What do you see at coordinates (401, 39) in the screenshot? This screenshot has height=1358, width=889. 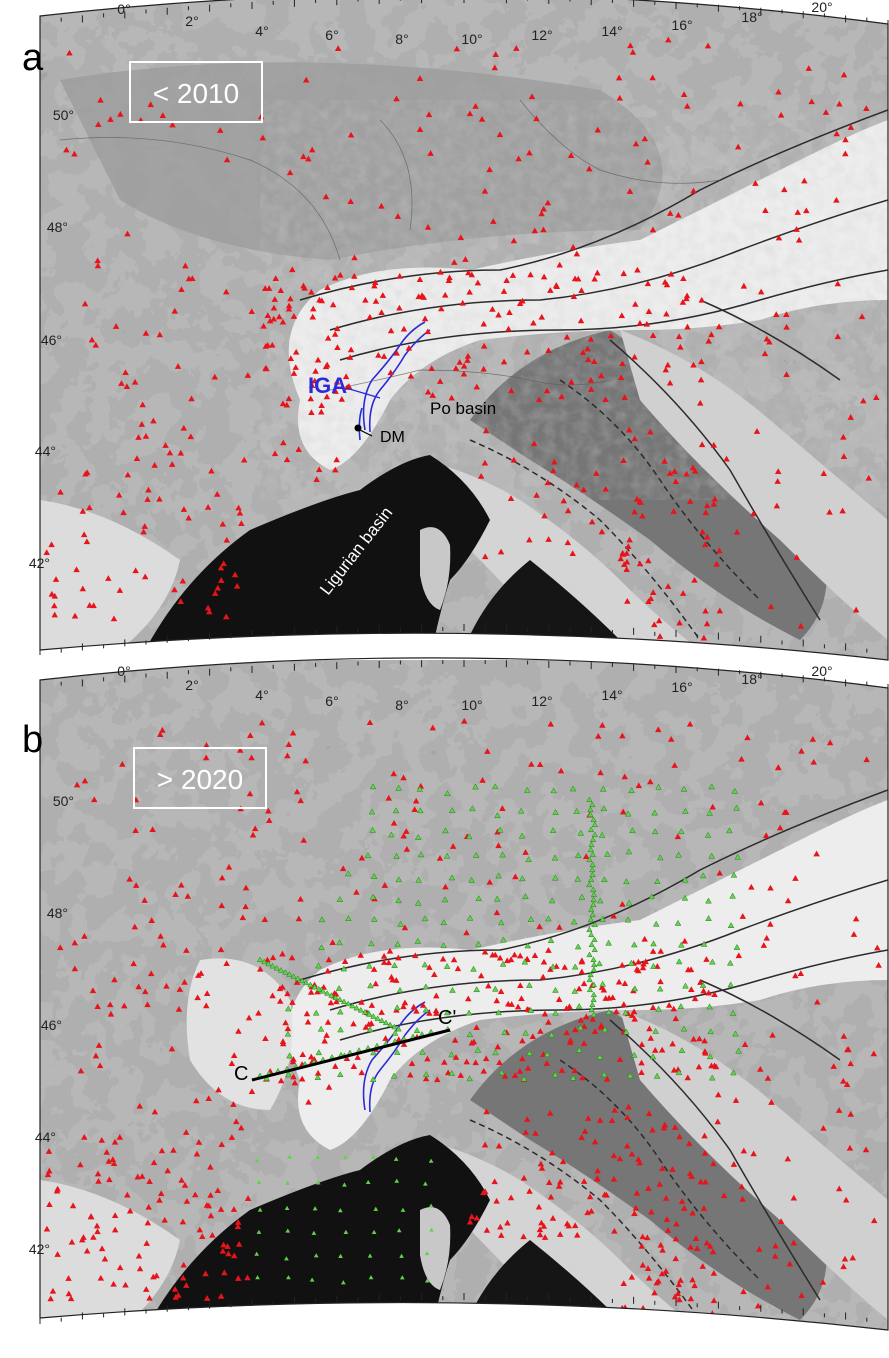 I see `lon-label: 8°` at bounding box center [401, 39].